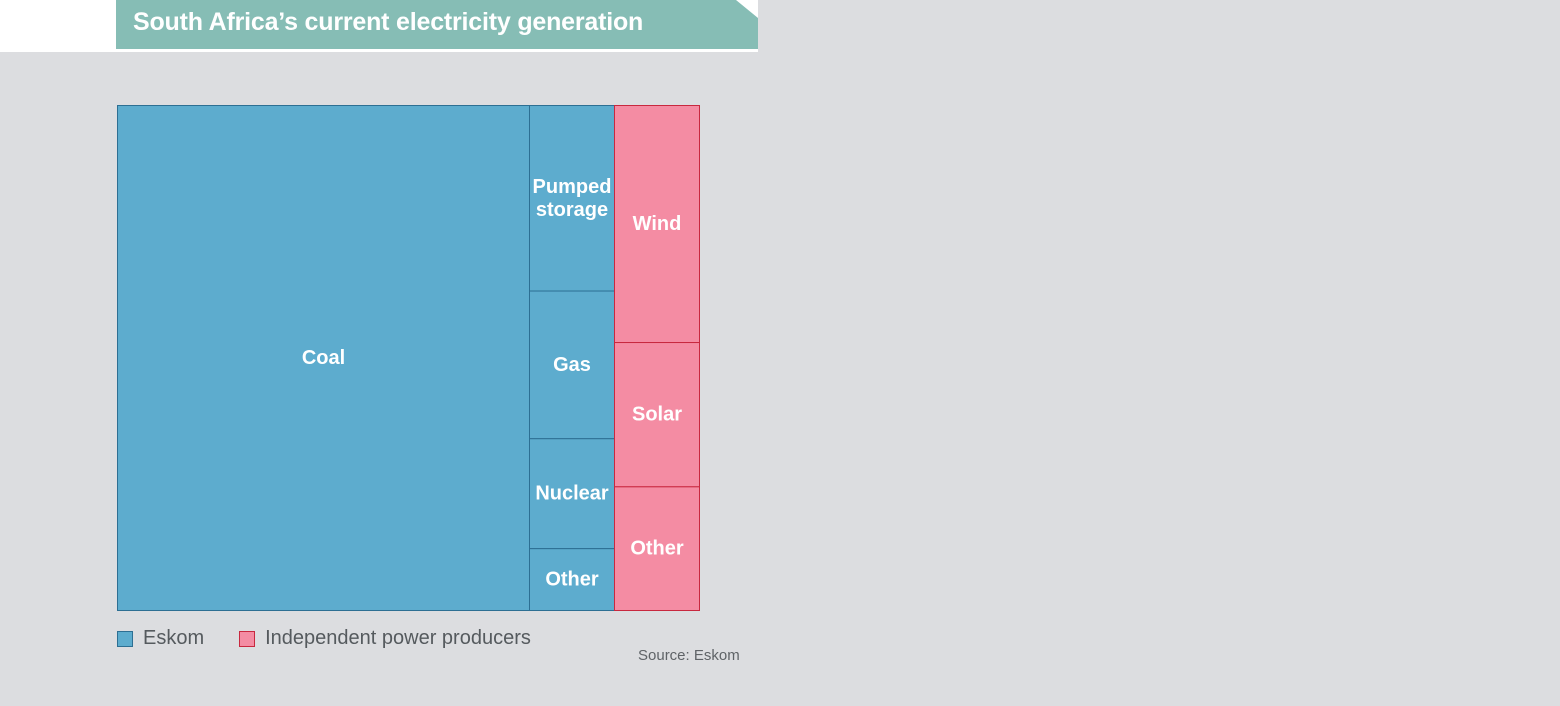  Describe the element at coordinates (247, 638) in the screenshot. I see `legend-swatch-ipp` at that location.